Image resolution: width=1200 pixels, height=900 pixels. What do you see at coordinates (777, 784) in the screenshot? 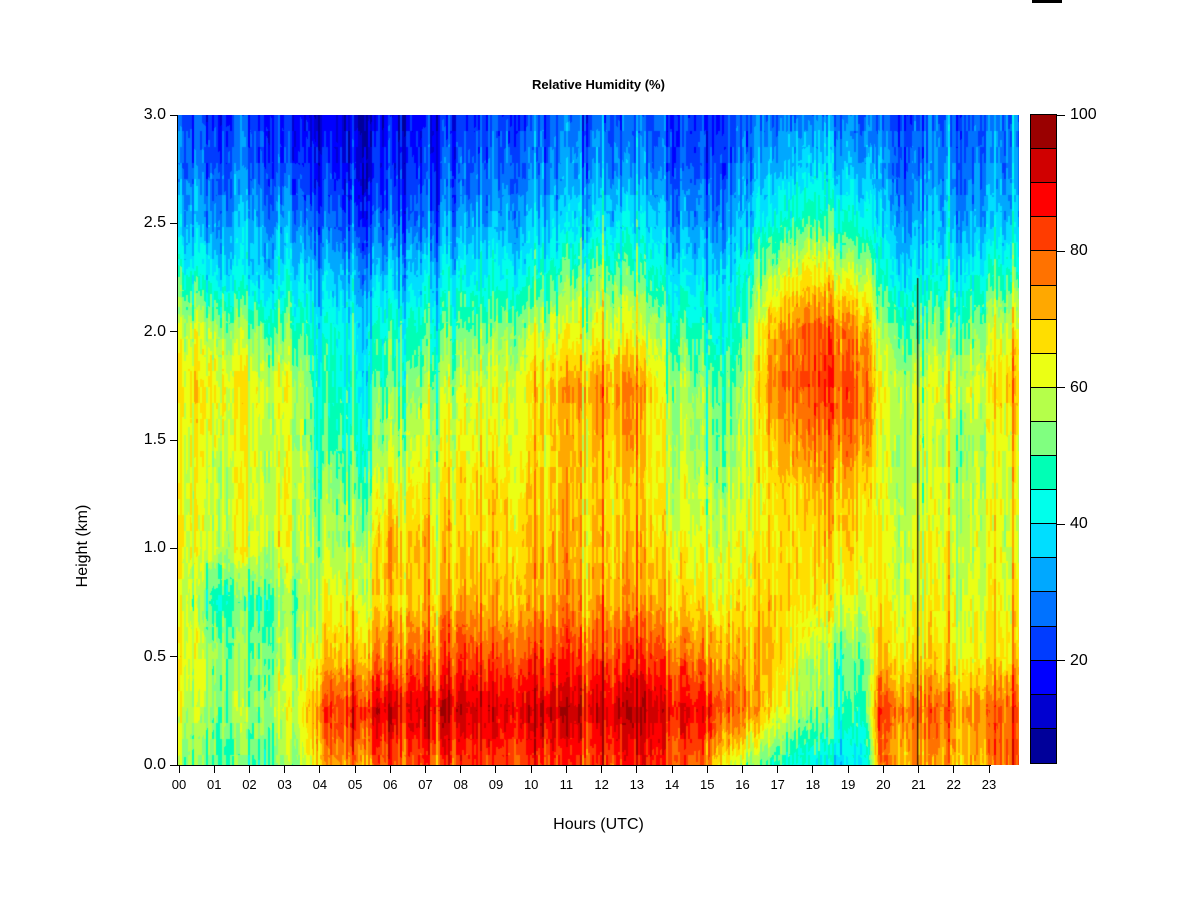
I see `x-tick-label: 17` at bounding box center [777, 784].